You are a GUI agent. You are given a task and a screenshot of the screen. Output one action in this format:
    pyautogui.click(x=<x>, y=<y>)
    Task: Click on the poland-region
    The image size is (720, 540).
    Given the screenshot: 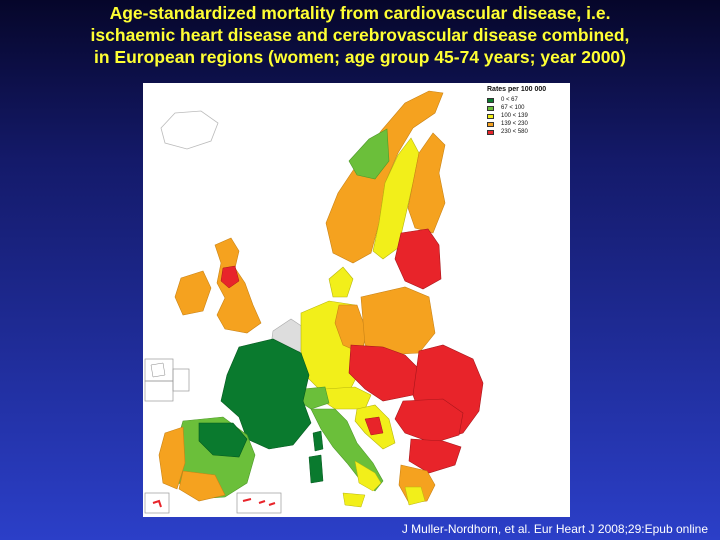 What is the action you would take?
    pyautogui.click(x=398, y=321)
    